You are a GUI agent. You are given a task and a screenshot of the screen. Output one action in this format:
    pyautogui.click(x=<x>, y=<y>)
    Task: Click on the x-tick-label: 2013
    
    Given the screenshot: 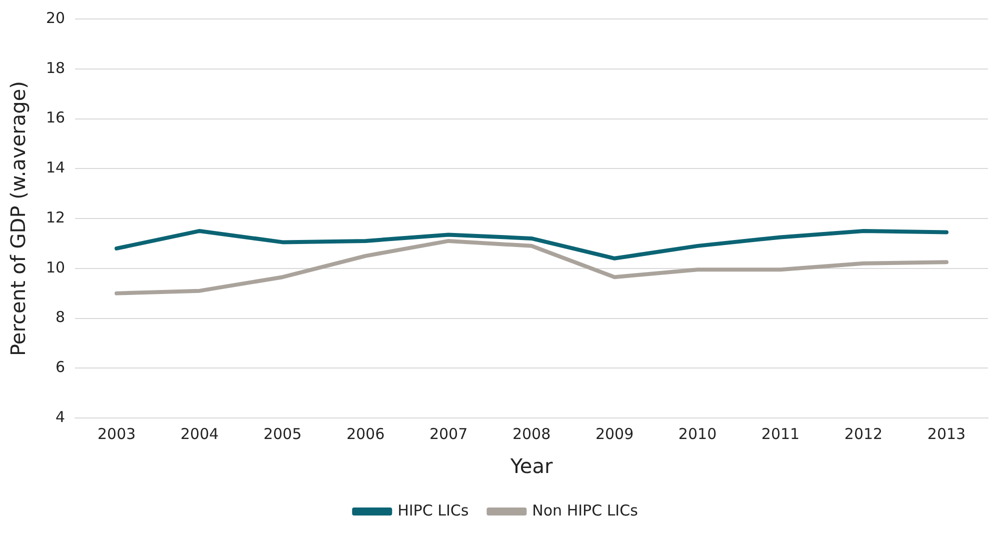 What is the action you would take?
    pyautogui.click(x=946, y=433)
    